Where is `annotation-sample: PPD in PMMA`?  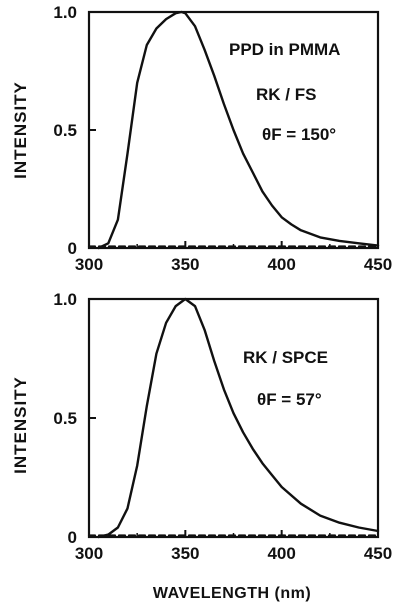
annotation-sample: PPD in PMMA is located at coordinates (284, 49).